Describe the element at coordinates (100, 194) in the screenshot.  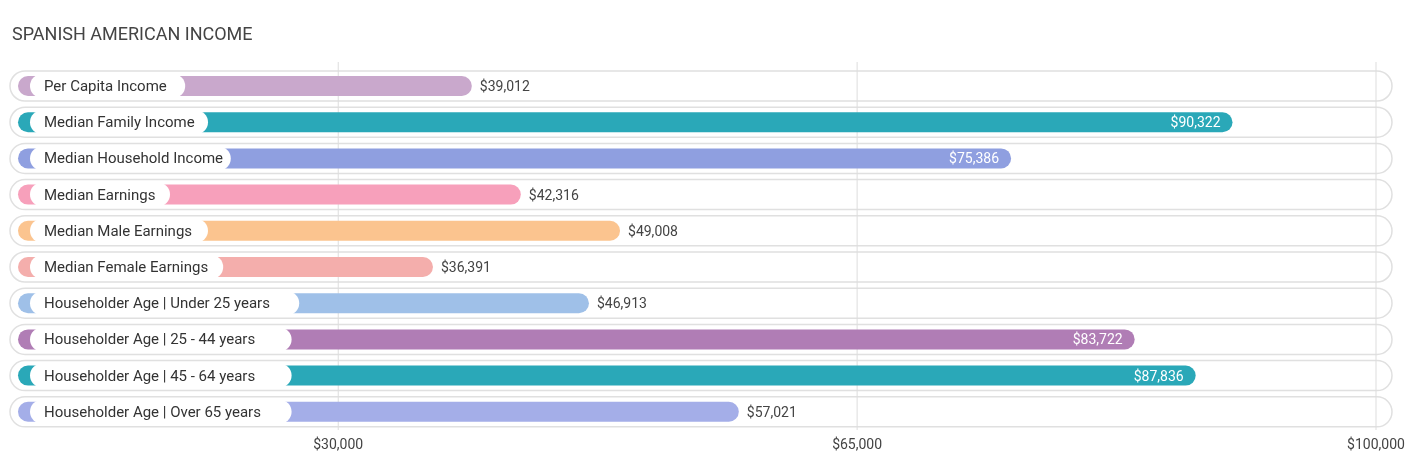
I see `y-tick-label: Median Earnings` at that location.